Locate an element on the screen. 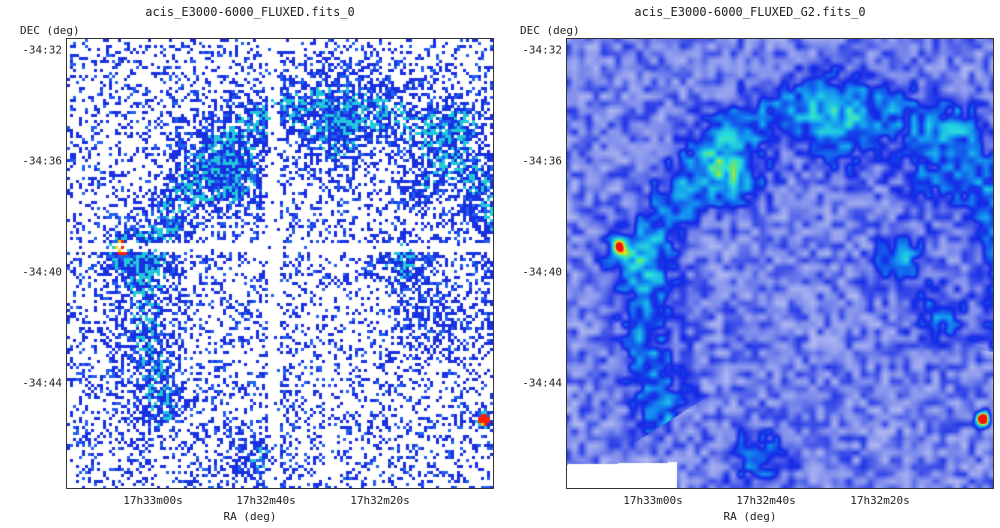 This screenshot has height=528, width=1000. panel-title: acis_E3000-6000_FLUXED.fits_0 is located at coordinates (250, 12).